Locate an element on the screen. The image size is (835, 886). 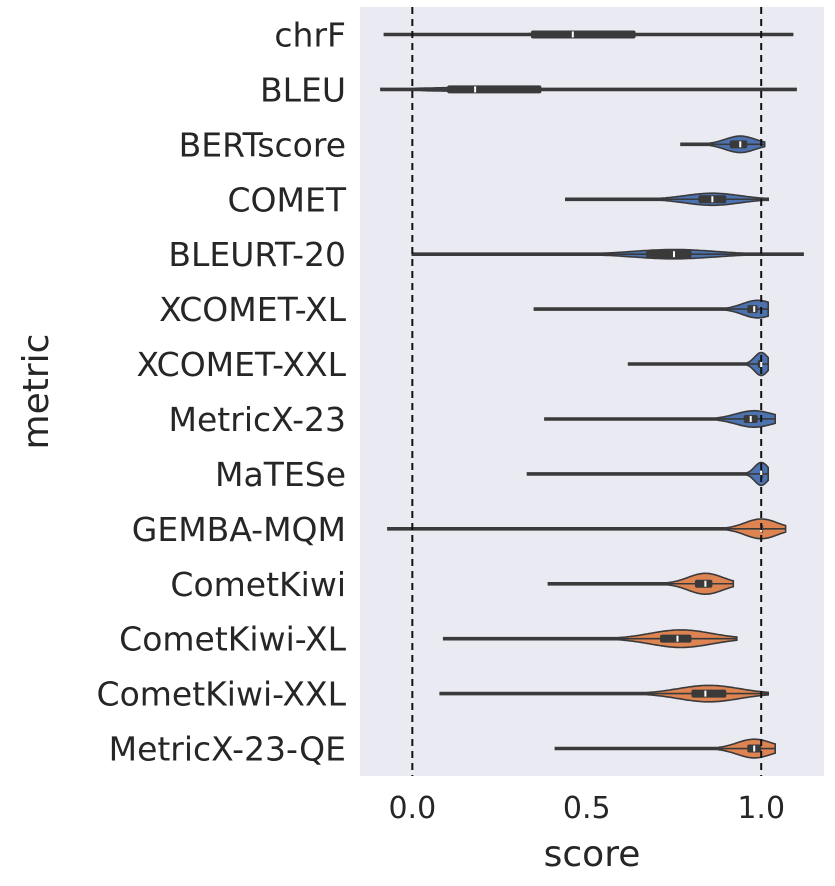
x-tick-0-0: 0.0 is located at coordinates (412, 808).